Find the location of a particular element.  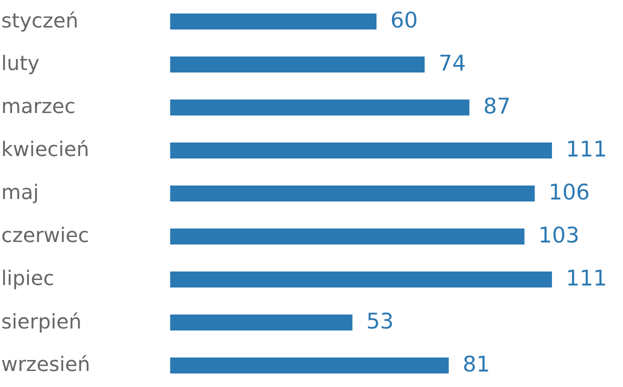

data-label: 106 is located at coordinates (569, 191).